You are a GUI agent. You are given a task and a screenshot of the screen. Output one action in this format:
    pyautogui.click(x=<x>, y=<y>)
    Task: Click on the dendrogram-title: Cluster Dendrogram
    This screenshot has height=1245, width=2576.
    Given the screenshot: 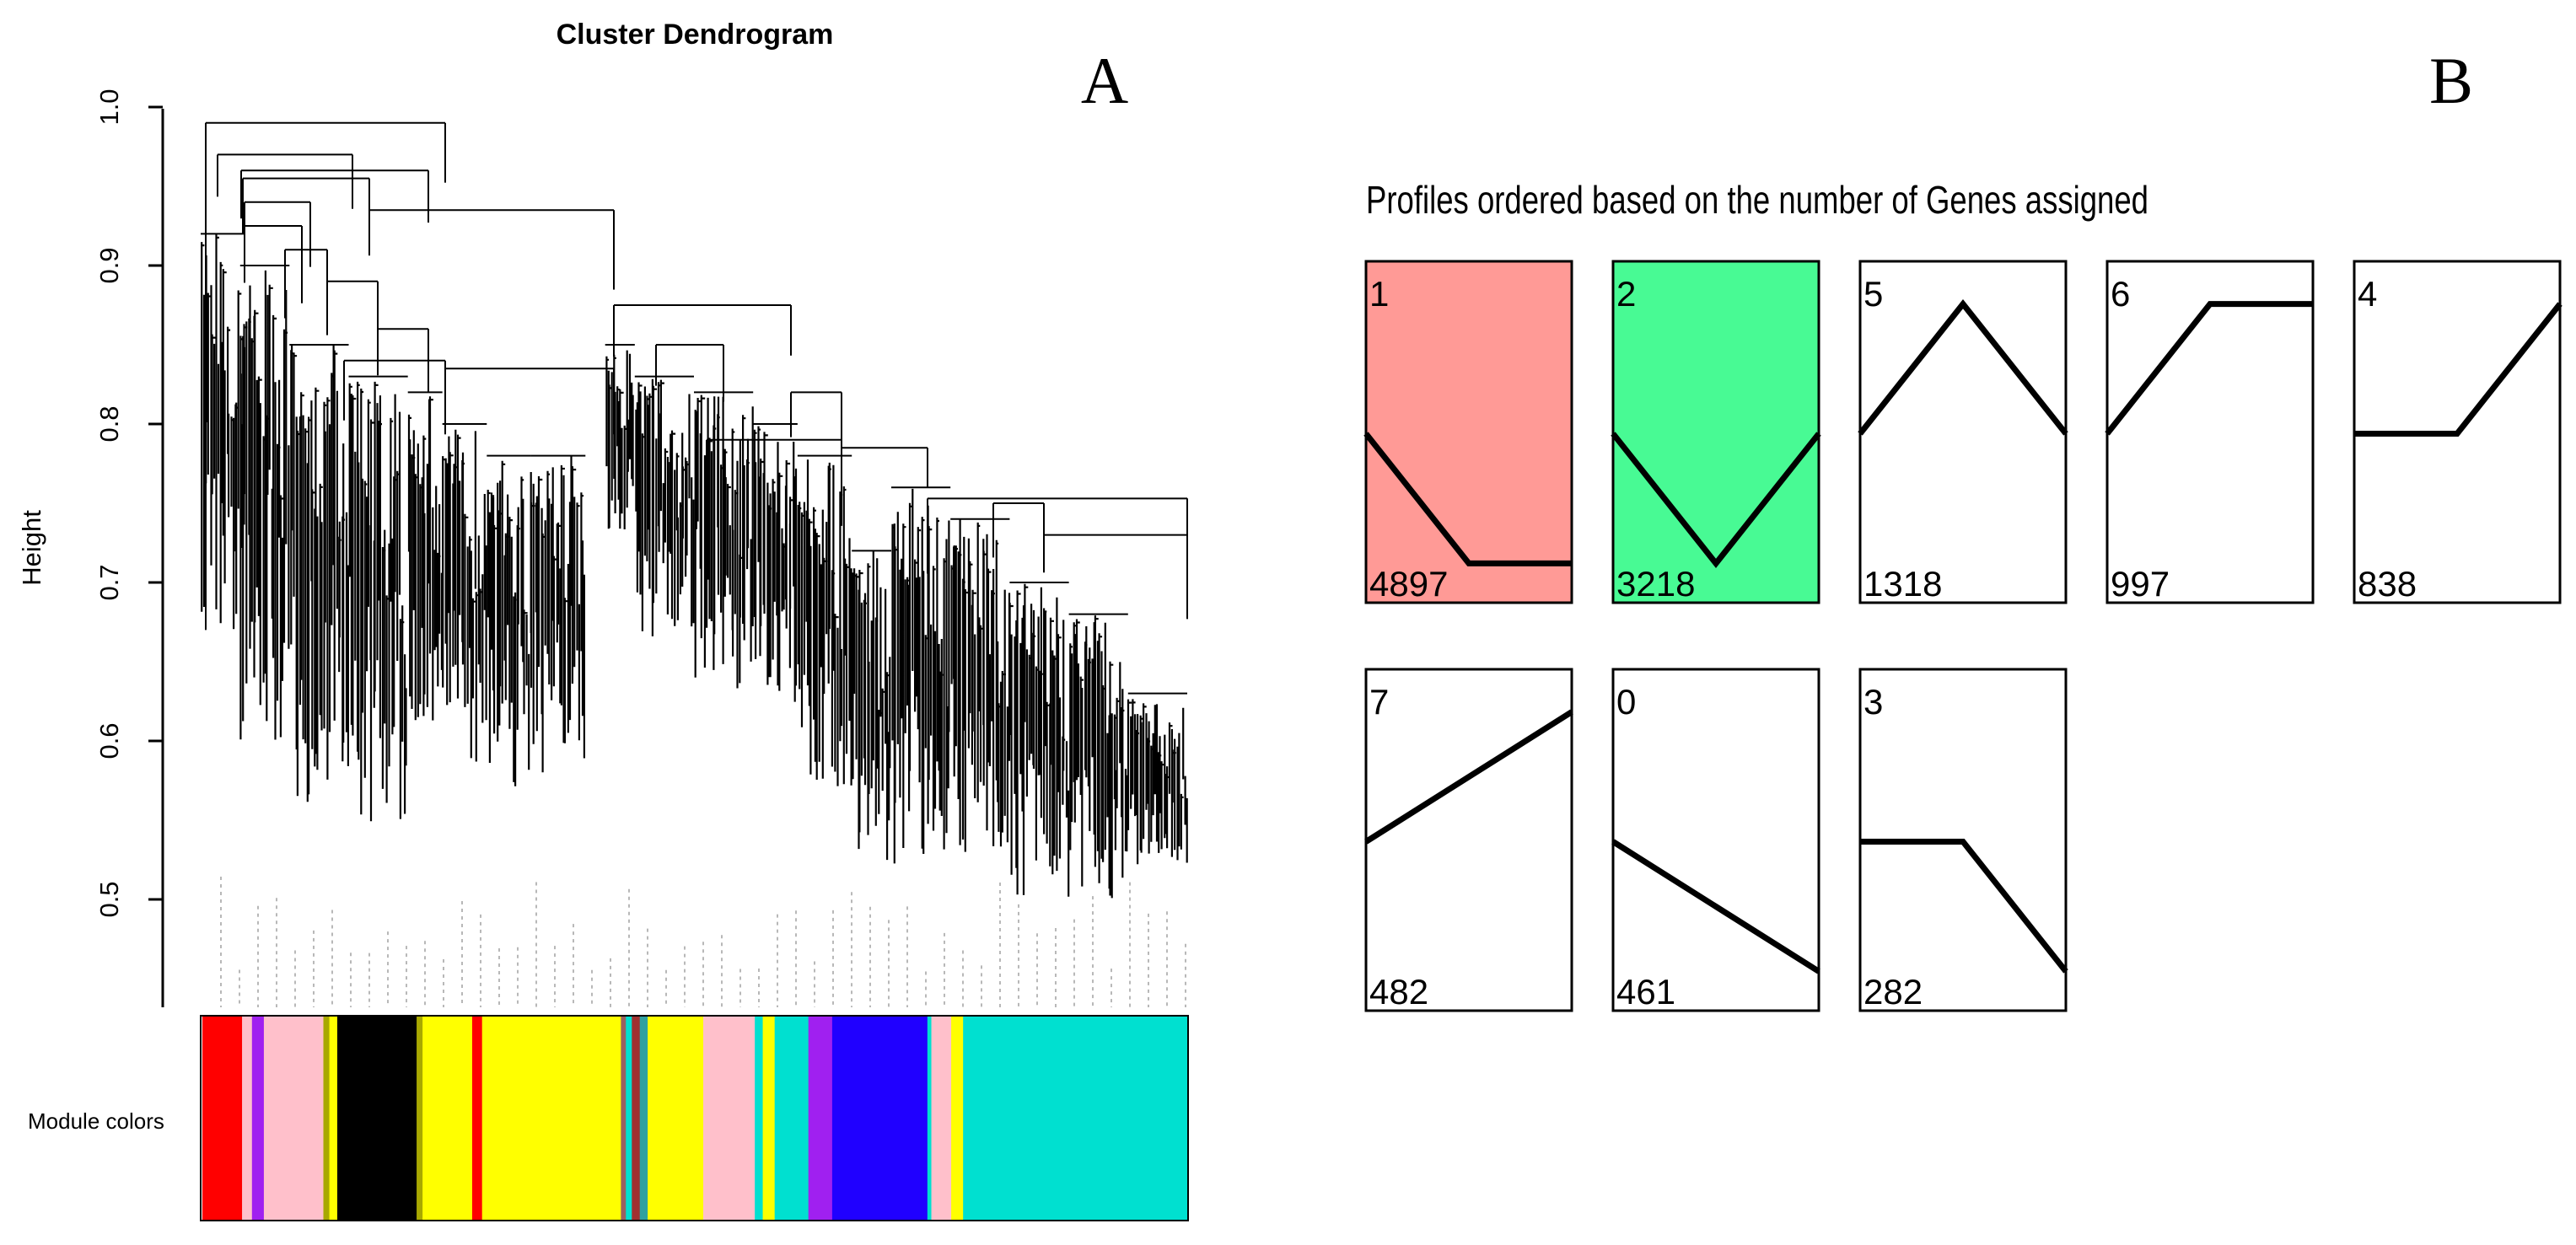 What is the action you would take?
    pyautogui.click(x=695, y=35)
    